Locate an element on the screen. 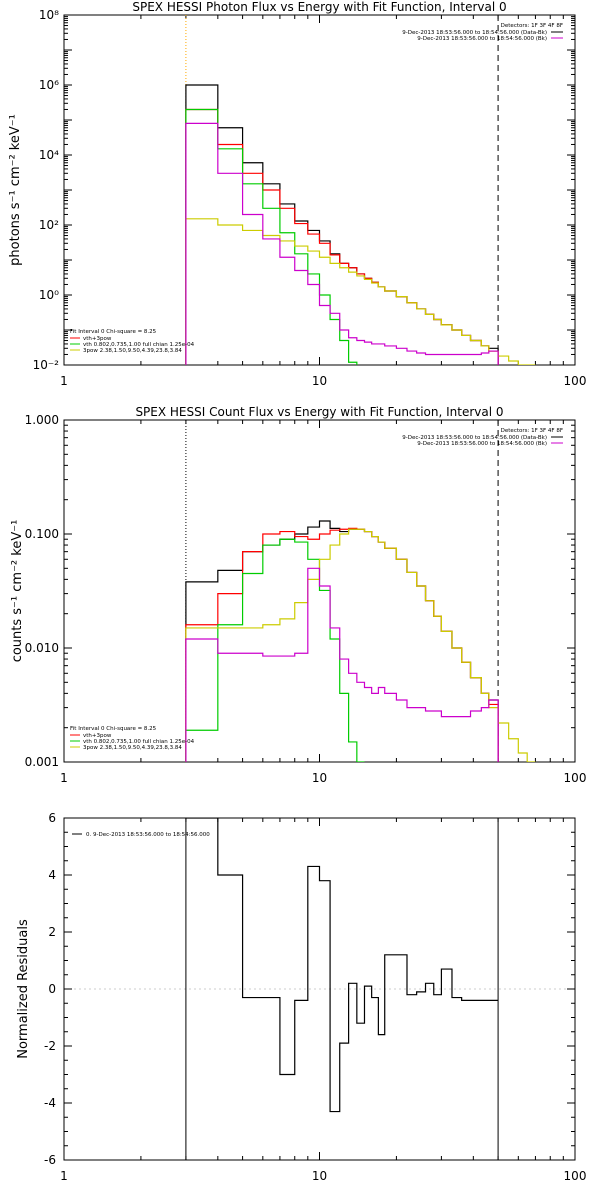 This screenshot has height=1200, width=600. y-tick-label: 6 is located at coordinates (52, 818).